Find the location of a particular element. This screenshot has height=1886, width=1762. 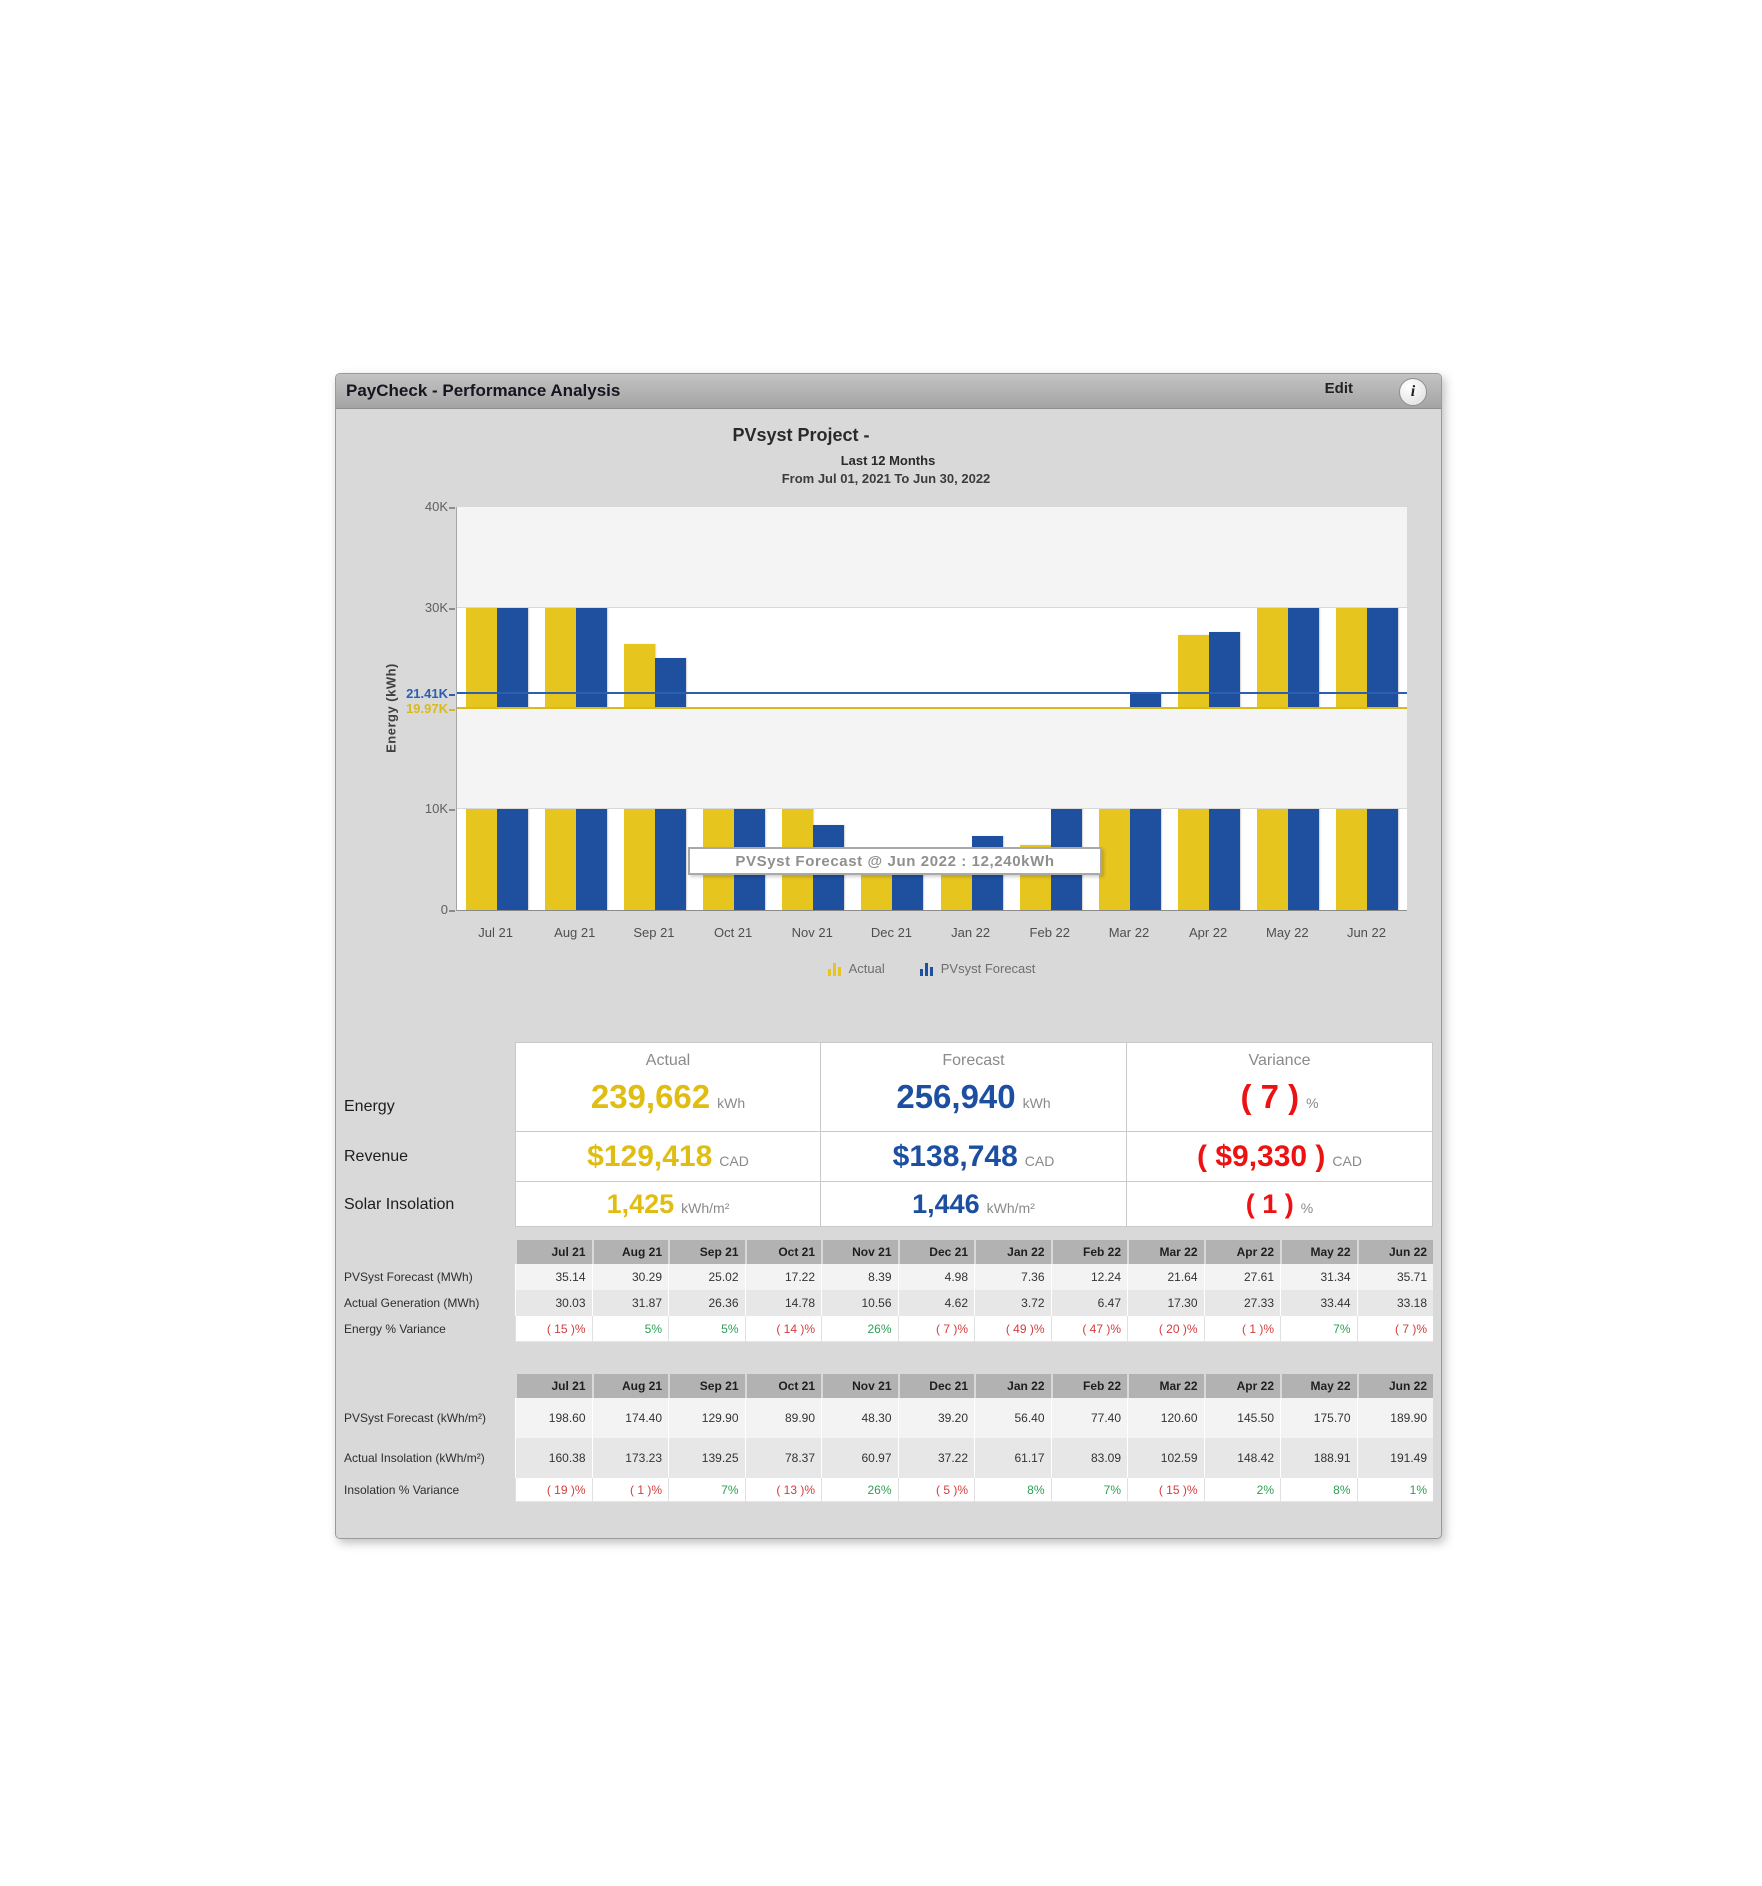

table-cell: 61.17 is located at coordinates (1012, 1458).